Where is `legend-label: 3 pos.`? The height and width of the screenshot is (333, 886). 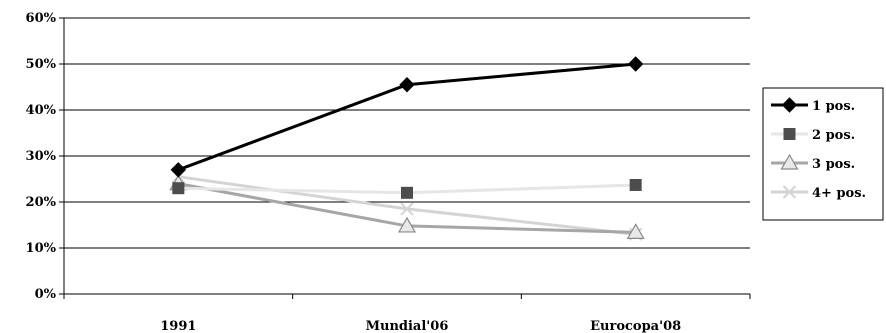
legend-label: 3 pos. is located at coordinates (833, 164).